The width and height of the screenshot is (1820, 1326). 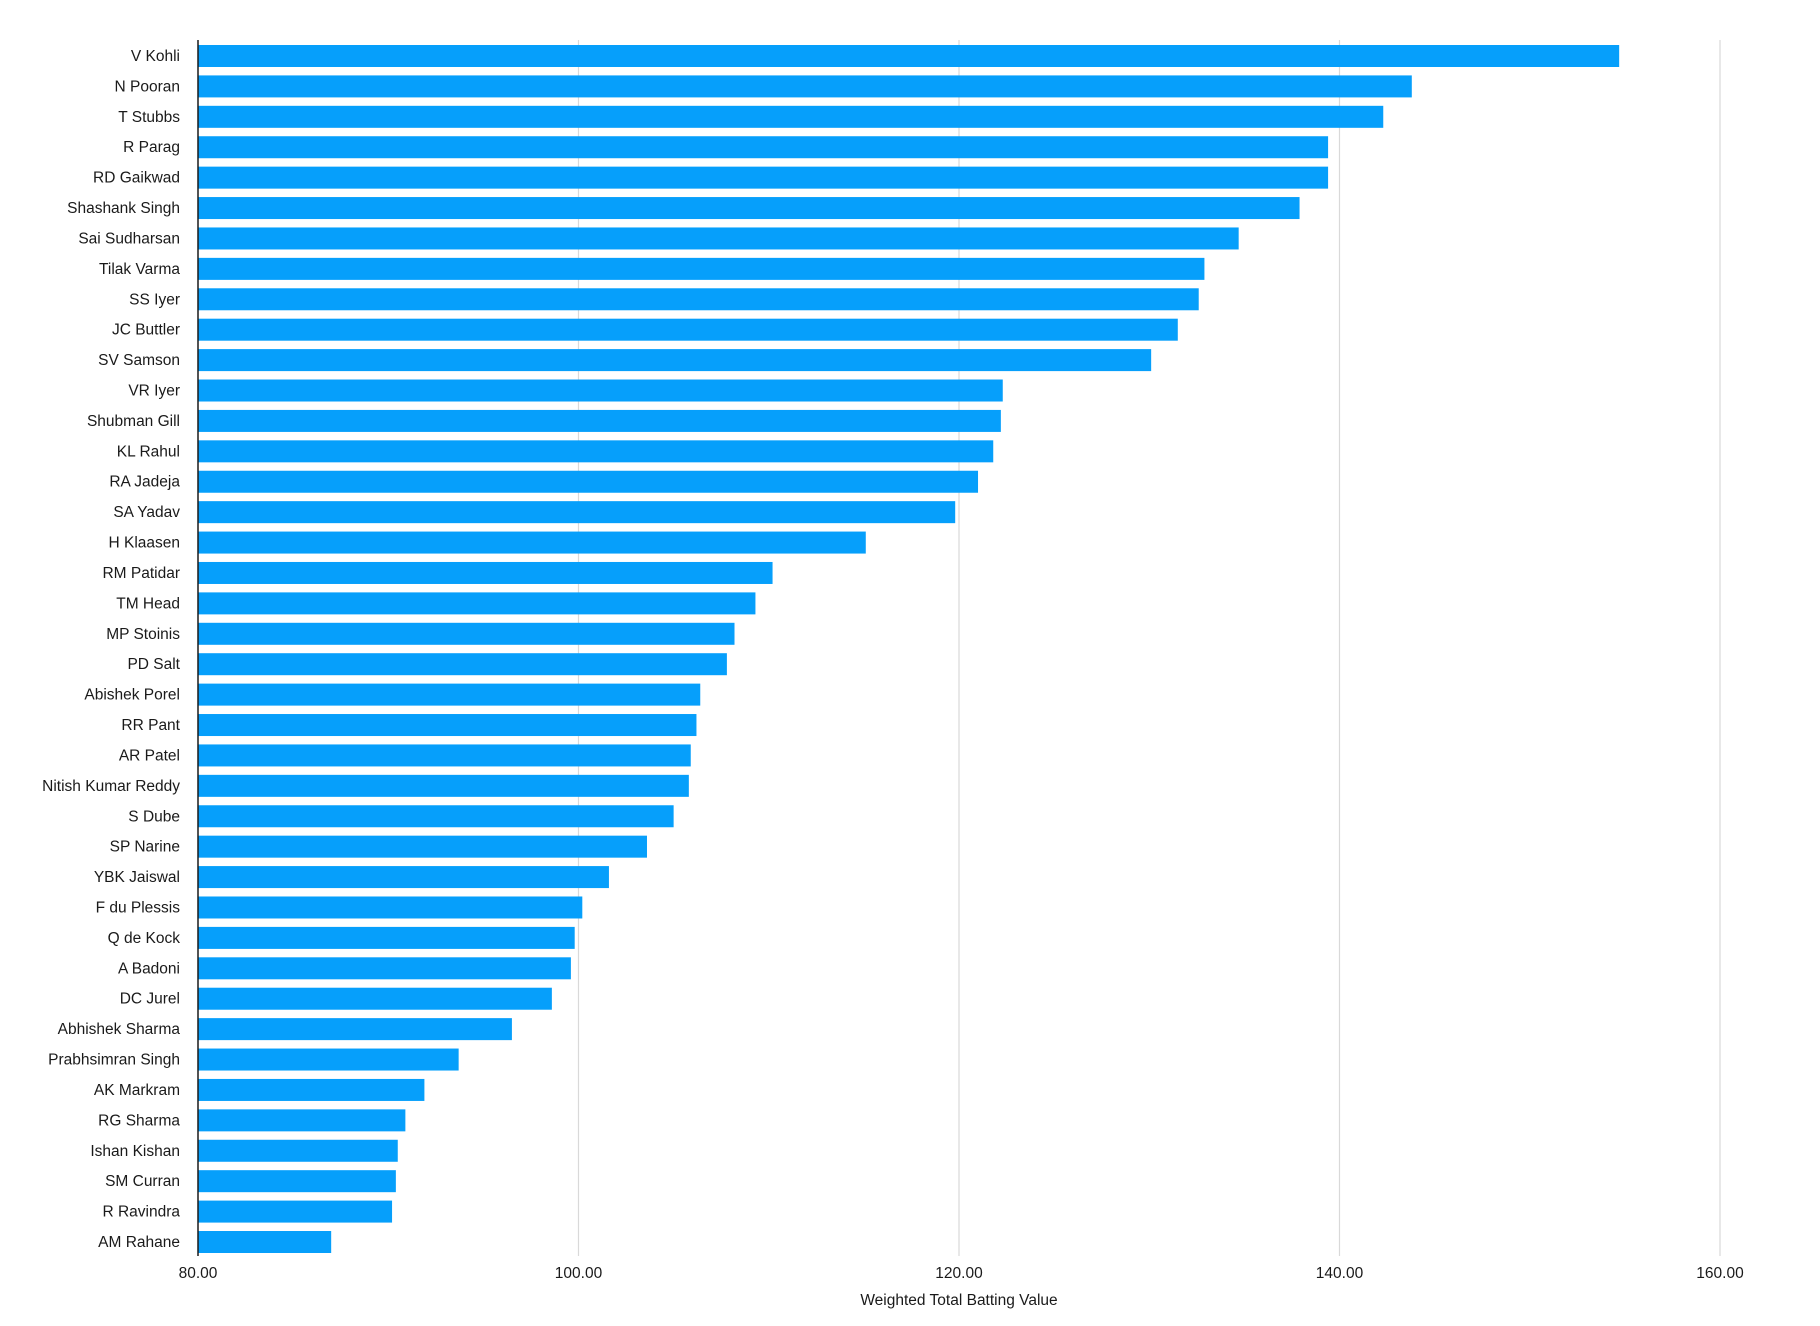 I want to click on category-label: Abishek Porel, so click(x=132, y=695).